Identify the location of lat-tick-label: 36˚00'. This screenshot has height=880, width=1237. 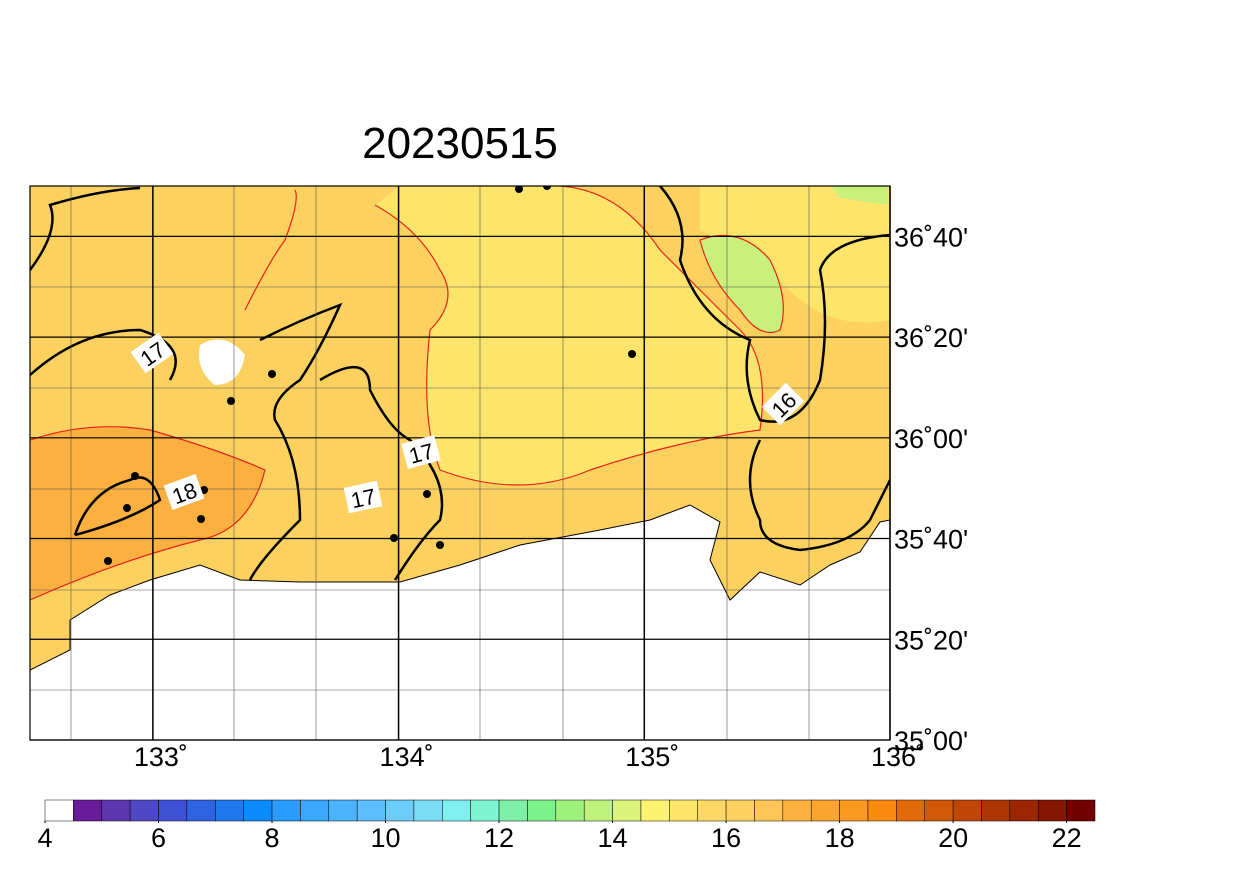
(931, 439).